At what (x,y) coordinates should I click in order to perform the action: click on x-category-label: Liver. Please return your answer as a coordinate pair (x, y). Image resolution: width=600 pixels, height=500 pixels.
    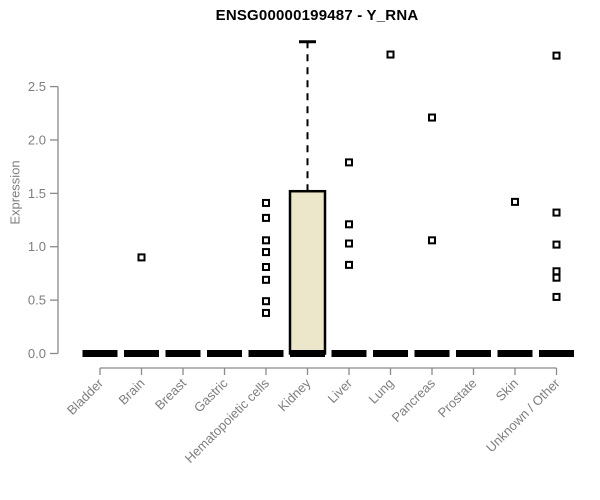
    Looking at the image, I should click on (340, 390).